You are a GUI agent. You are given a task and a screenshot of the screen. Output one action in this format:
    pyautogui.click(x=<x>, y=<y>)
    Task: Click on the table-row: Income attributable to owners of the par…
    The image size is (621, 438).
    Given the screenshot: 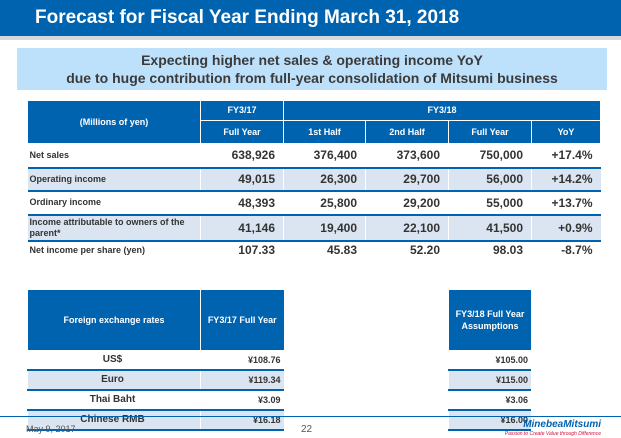 What is the action you would take?
    pyautogui.click(x=314, y=228)
    